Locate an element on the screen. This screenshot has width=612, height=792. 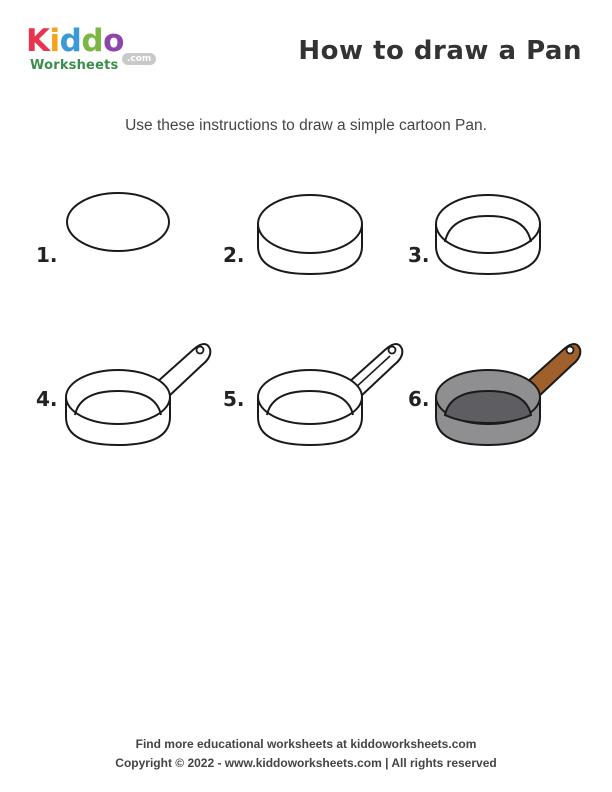
step-number-1: 1. is located at coordinates (47, 255).